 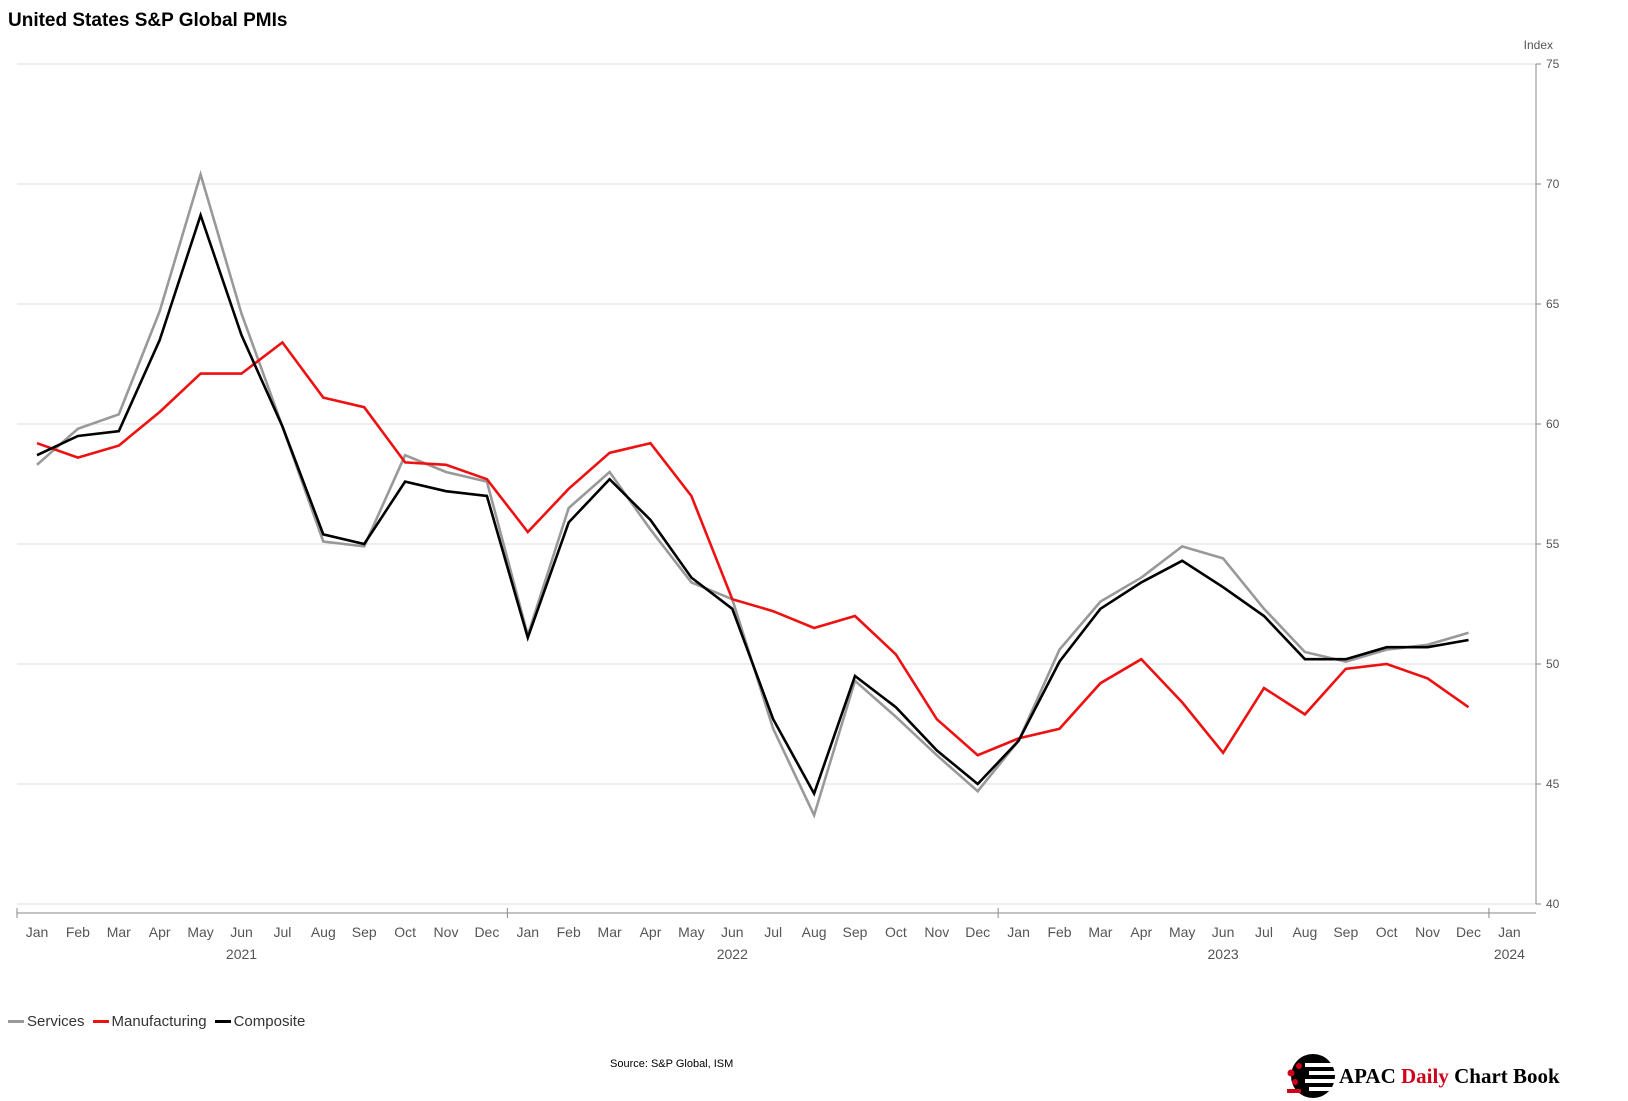 What do you see at coordinates (732, 954) in the screenshot?
I see `x-year-label: 2022` at bounding box center [732, 954].